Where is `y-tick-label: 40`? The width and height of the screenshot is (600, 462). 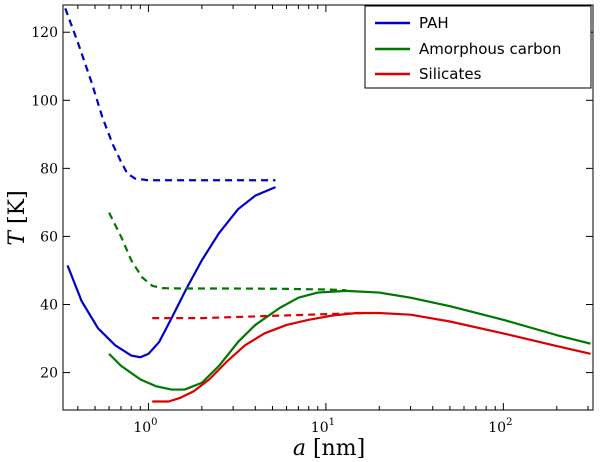 y-tick-label: 40 is located at coordinates (49, 305).